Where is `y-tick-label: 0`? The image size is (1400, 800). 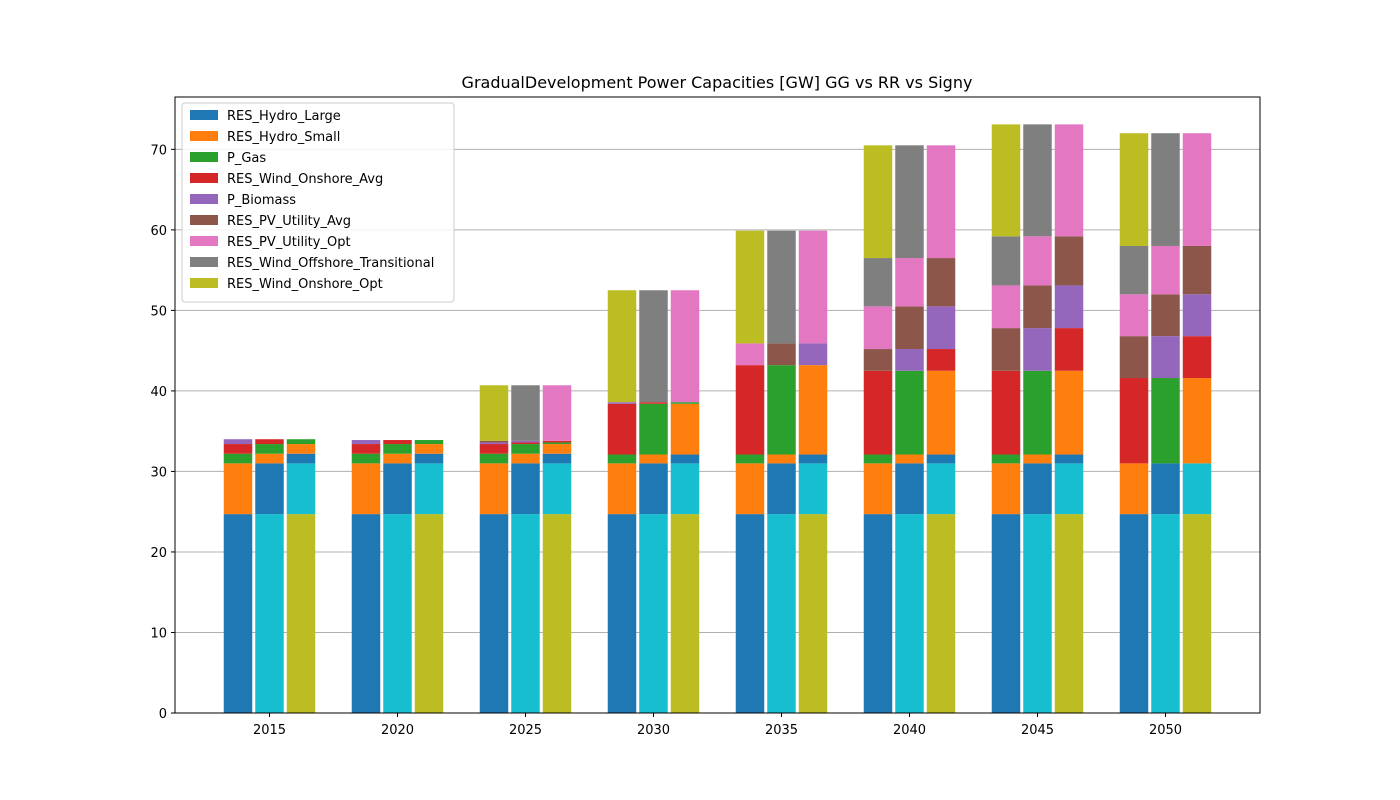
y-tick-label: 0 is located at coordinates (163, 714).